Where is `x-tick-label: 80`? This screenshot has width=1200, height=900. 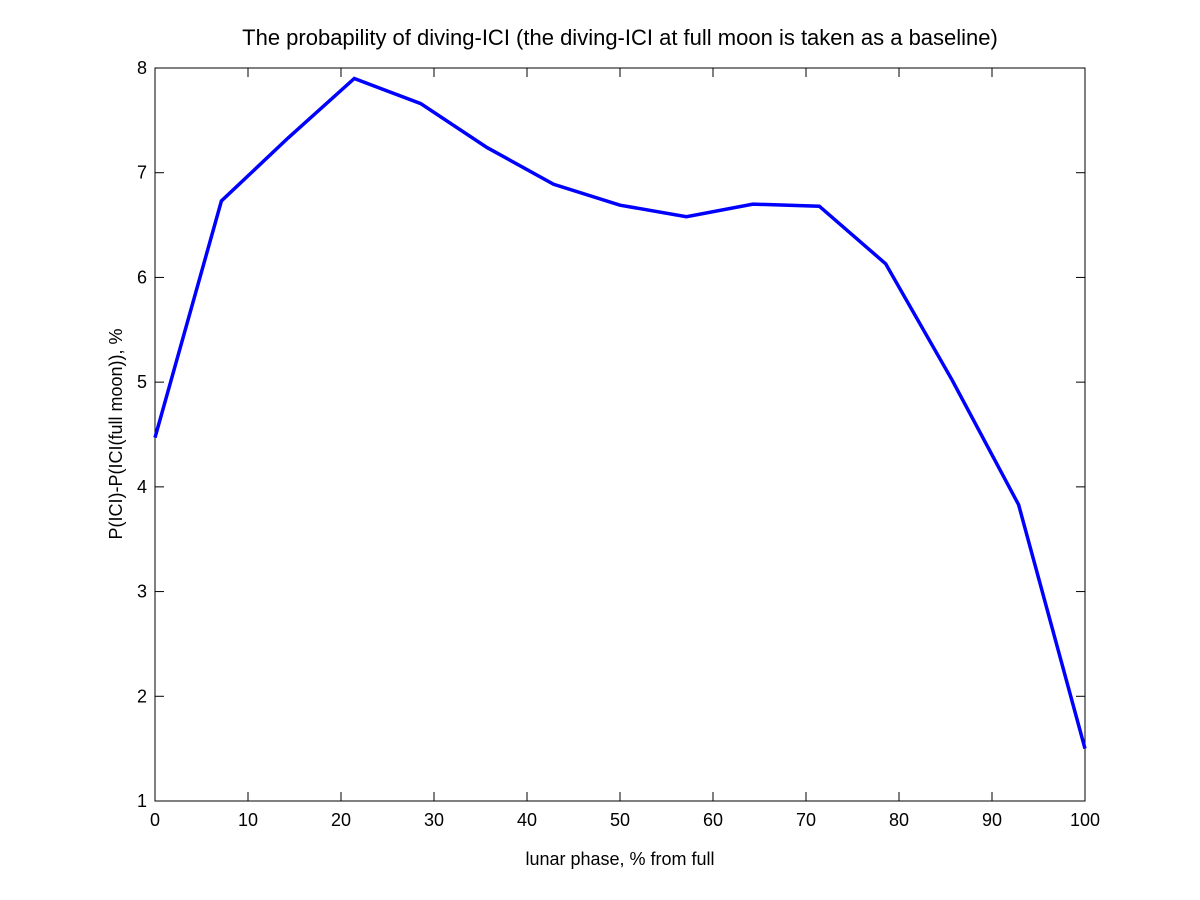 x-tick-label: 80 is located at coordinates (899, 820).